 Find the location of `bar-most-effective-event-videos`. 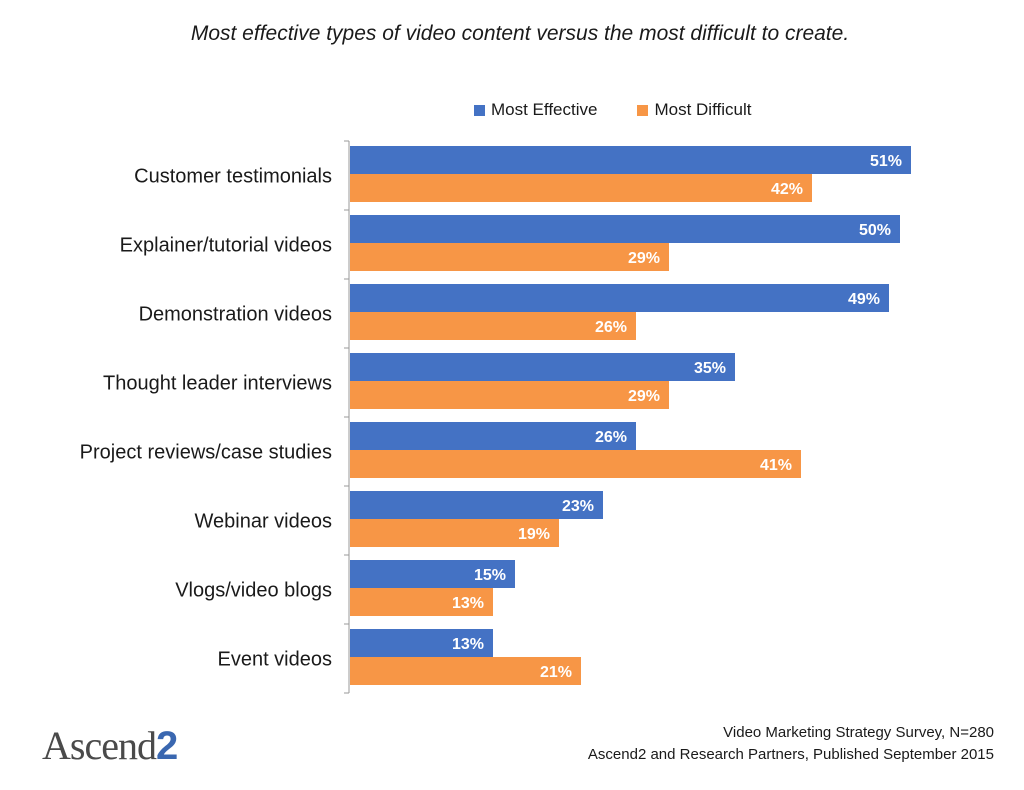

bar-most-effective-event-videos is located at coordinates (421, 643).